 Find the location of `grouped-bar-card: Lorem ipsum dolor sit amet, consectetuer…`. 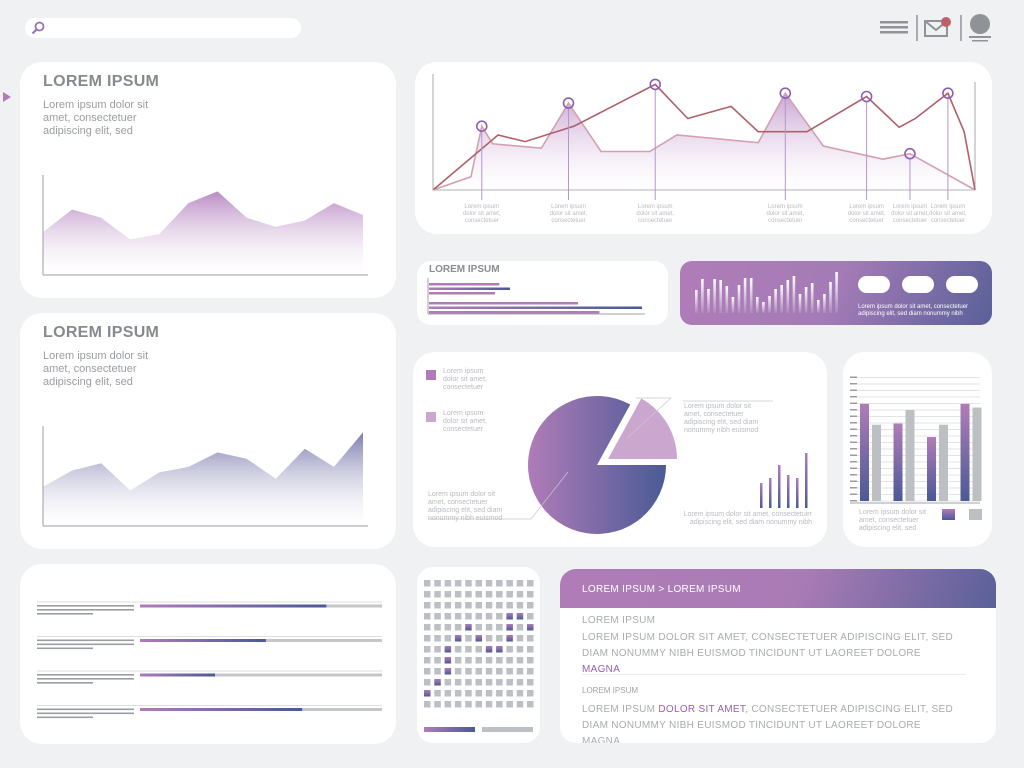

grouped-bar-card: Lorem ipsum dolor sit amet, consectetuer… is located at coordinates (917, 449).